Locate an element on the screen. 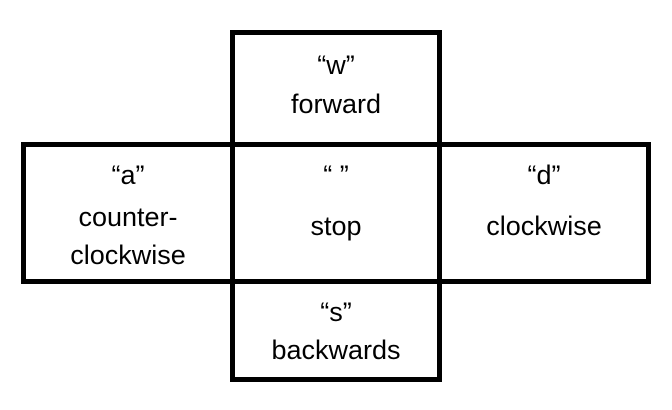 This screenshot has height=410, width=672. key-space-box: “ ” stop is located at coordinates (336, 213).